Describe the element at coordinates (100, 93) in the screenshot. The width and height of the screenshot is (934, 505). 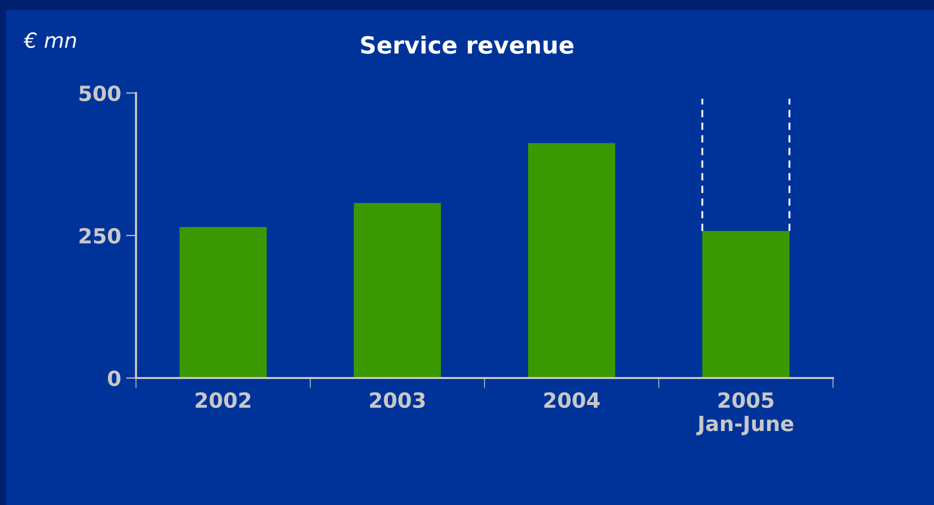
I see `y-tick-label: 500` at that location.